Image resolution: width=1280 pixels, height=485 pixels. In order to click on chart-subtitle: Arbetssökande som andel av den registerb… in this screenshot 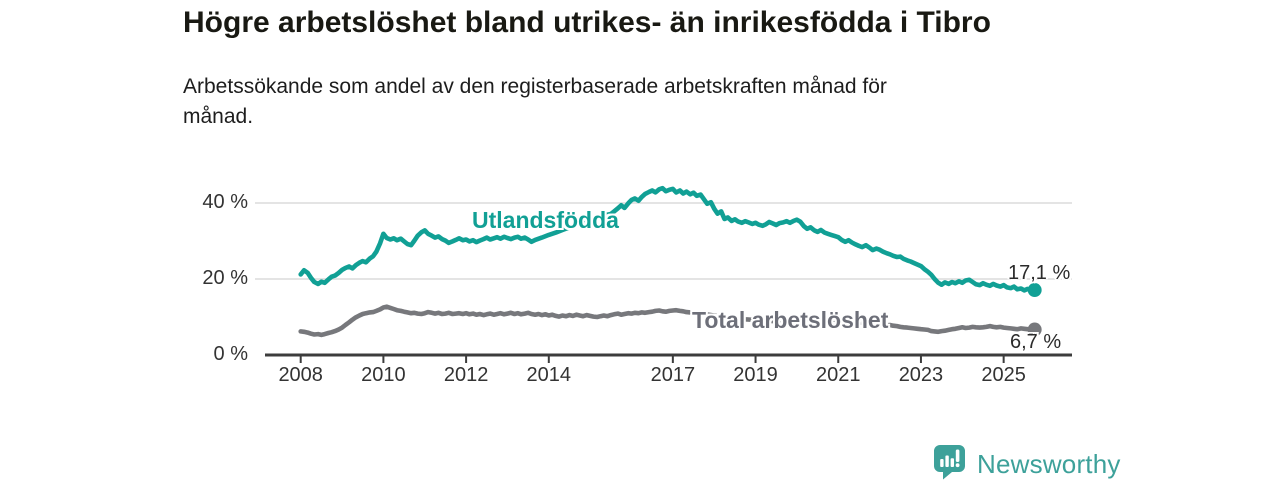, I will do `click(535, 102)`.